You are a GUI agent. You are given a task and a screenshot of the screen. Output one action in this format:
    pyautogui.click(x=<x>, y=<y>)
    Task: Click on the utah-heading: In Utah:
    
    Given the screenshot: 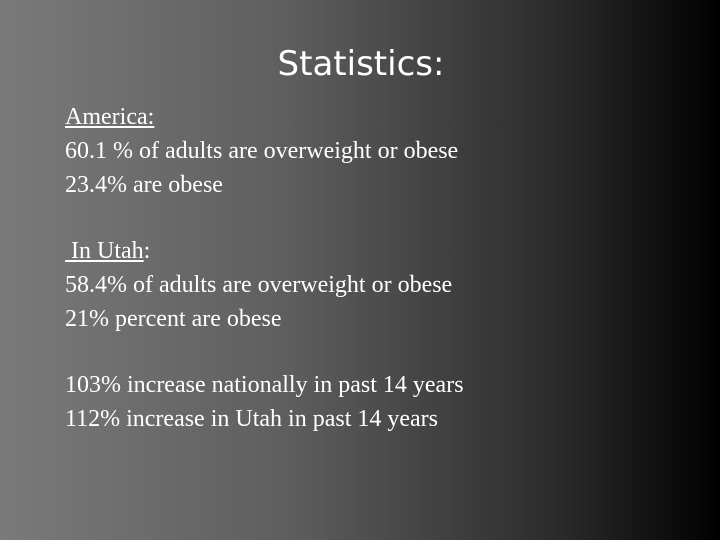 What is the action you would take?
    pyautogui.click(x=258, y=251)
    